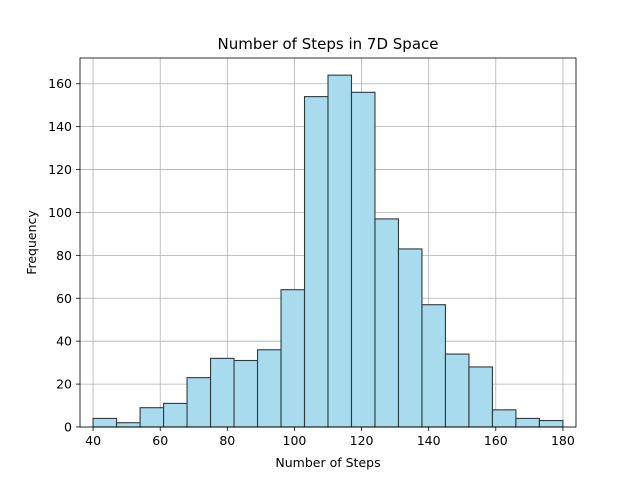 Image resolution: width=640 pixels, height=480 pixels. Describe the element at coordinates (496, 440) in the screenshot. I see `x-tick-label: 160` at that location.